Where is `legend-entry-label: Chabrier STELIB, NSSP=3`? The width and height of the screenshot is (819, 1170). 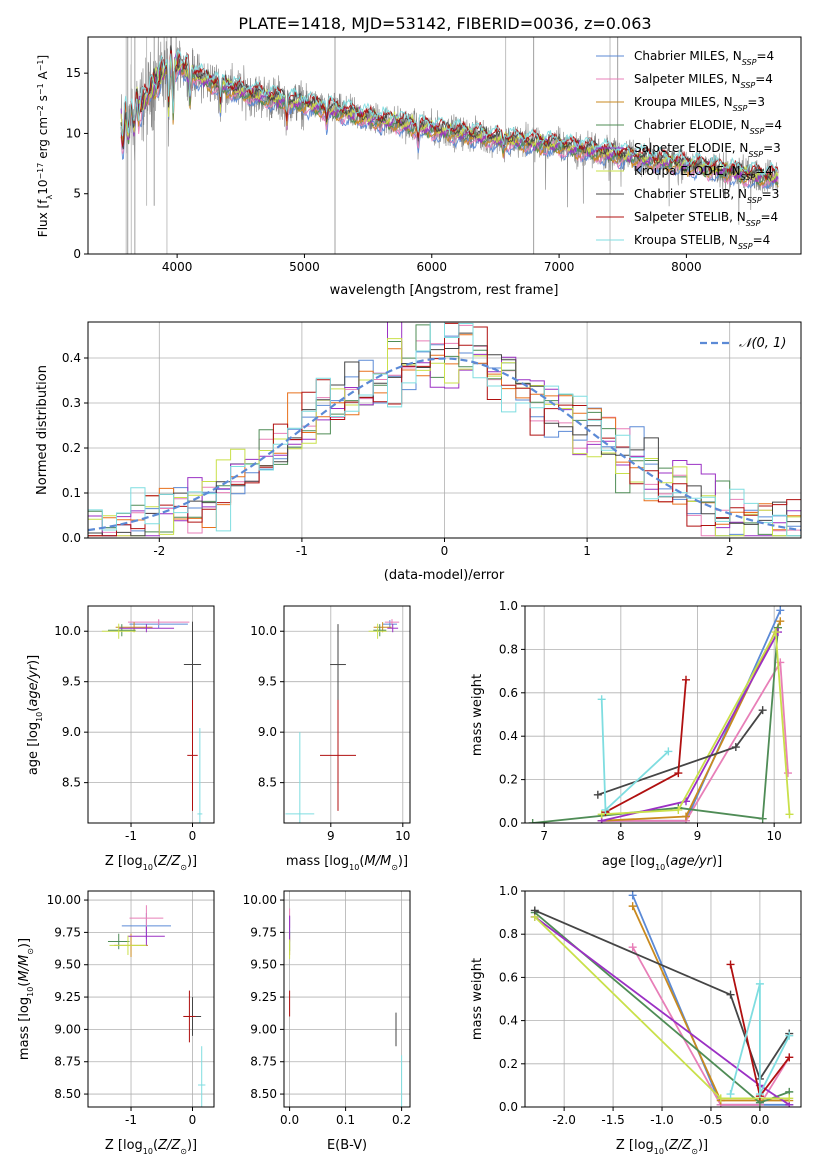
legend-entry-label: Chabrier STELIB, NSSP=3 is located at coordinates (706, 196).